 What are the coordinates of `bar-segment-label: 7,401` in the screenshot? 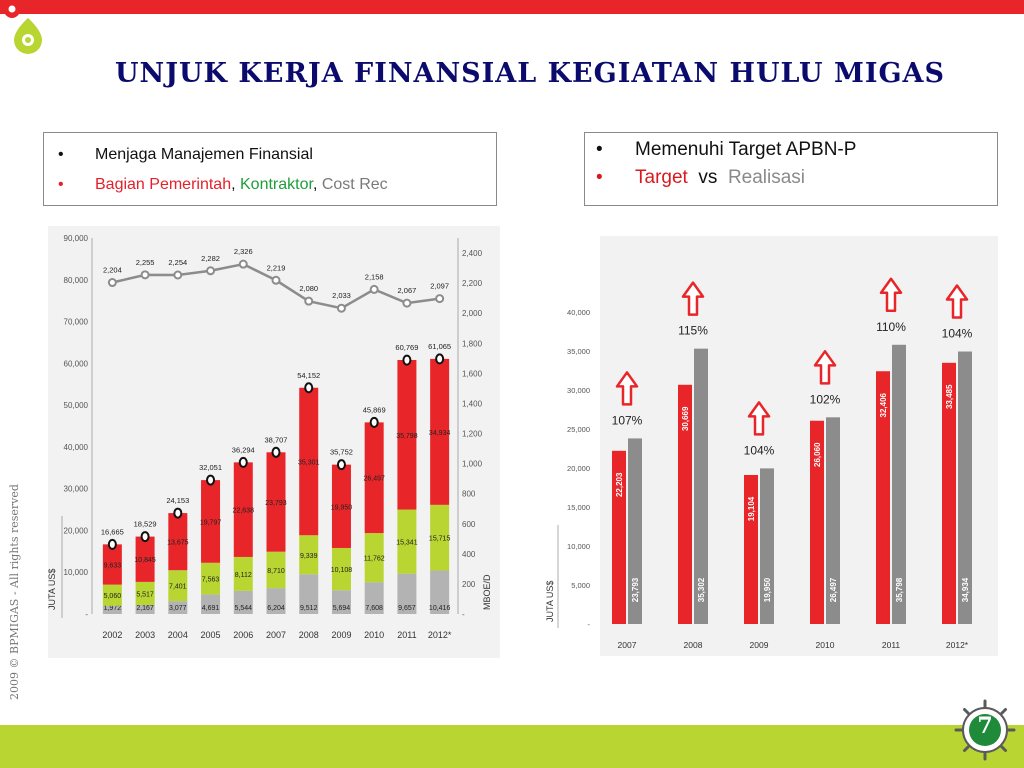 It's located at (178, 587).